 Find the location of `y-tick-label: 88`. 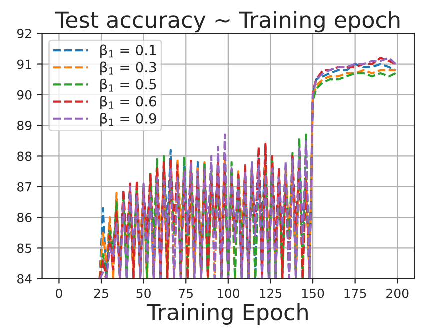

y-tick-label: 88 is located at coordinates (25, 157).